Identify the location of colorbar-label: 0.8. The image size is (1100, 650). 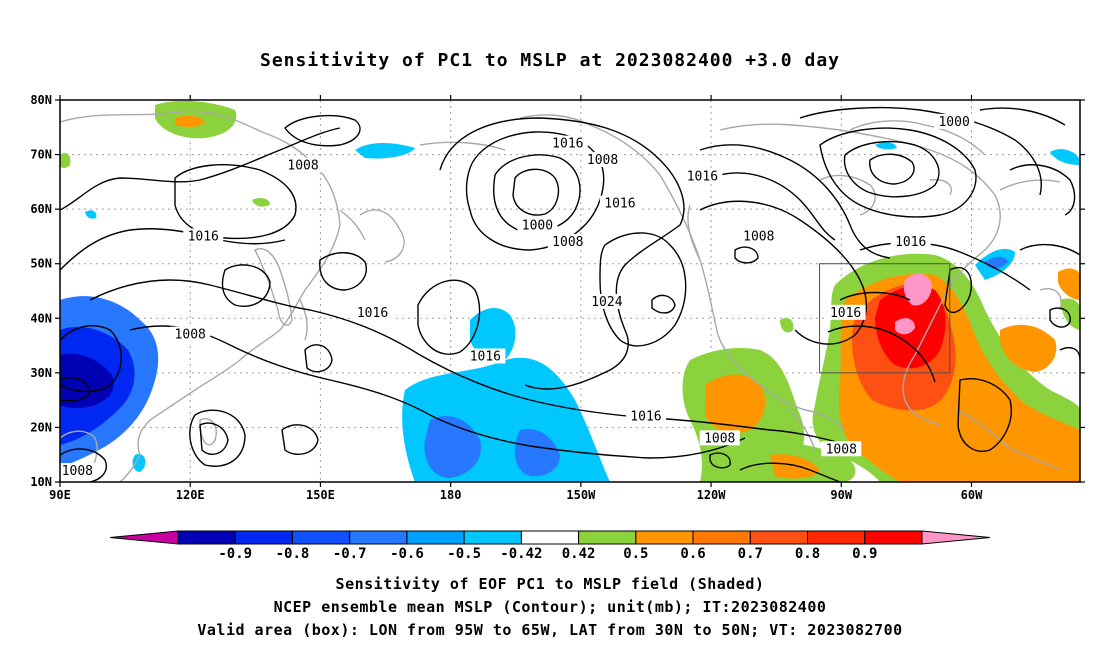
(807, 554).